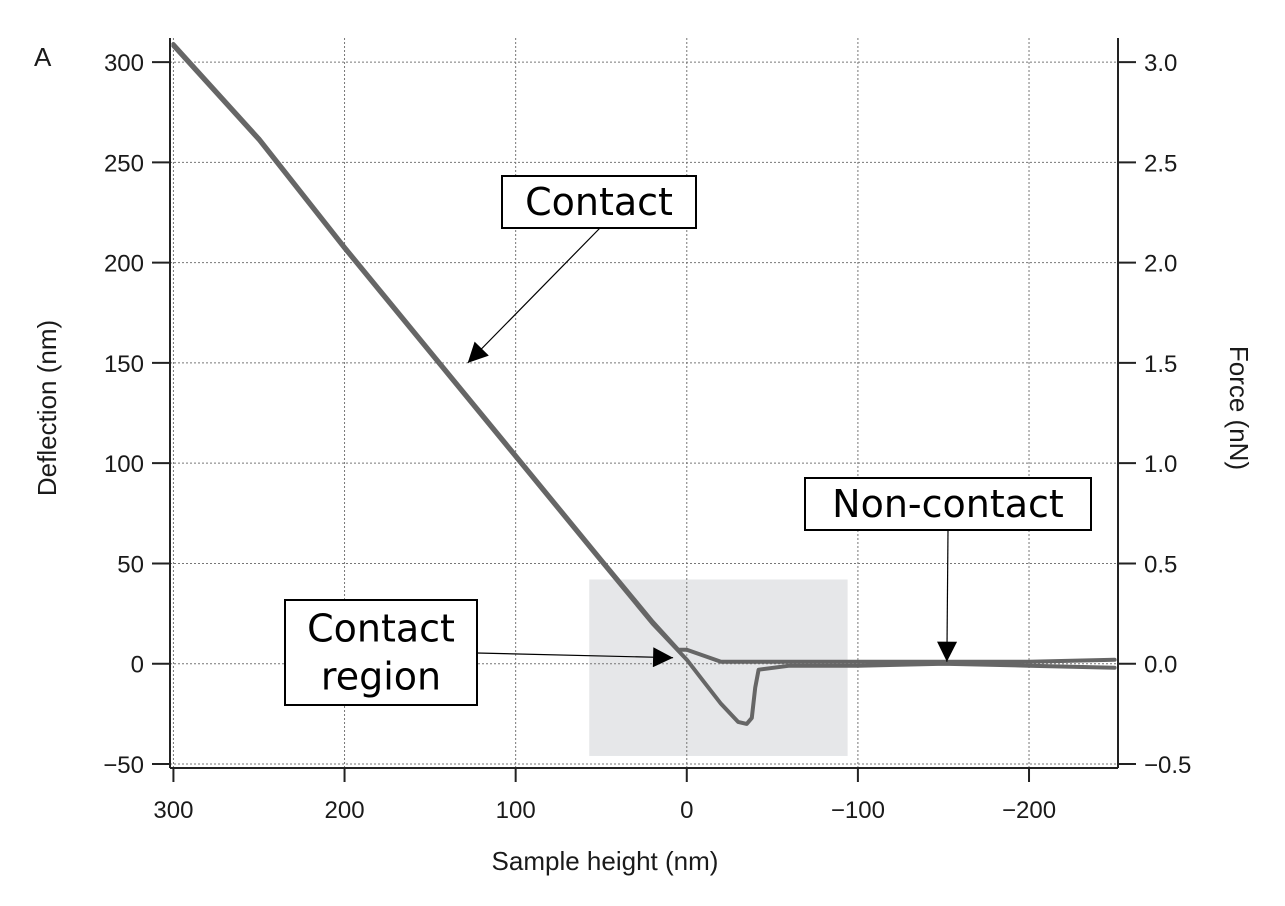  Describe the element at coordinates (123, 765) in the screenshot. I see `y-tick-label: −50` at that location.